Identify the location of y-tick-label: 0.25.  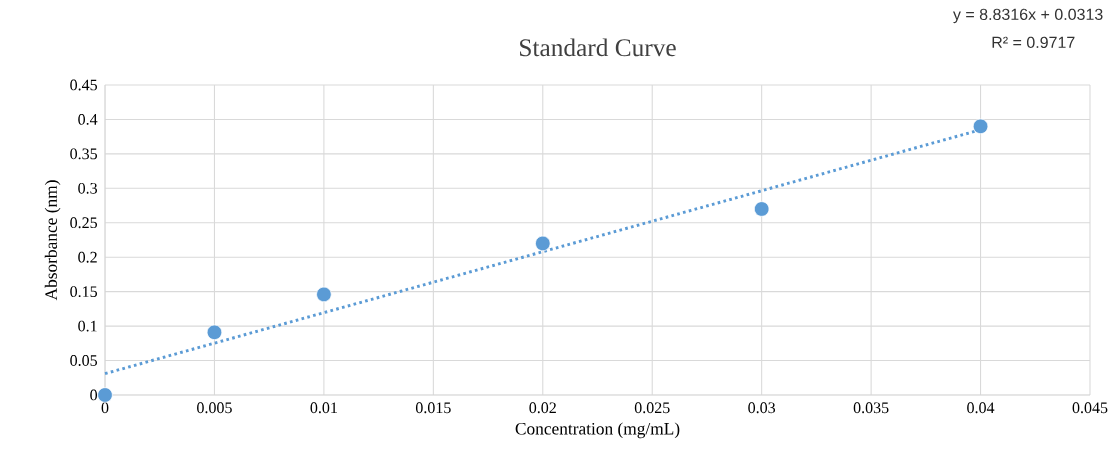
(84, 223).